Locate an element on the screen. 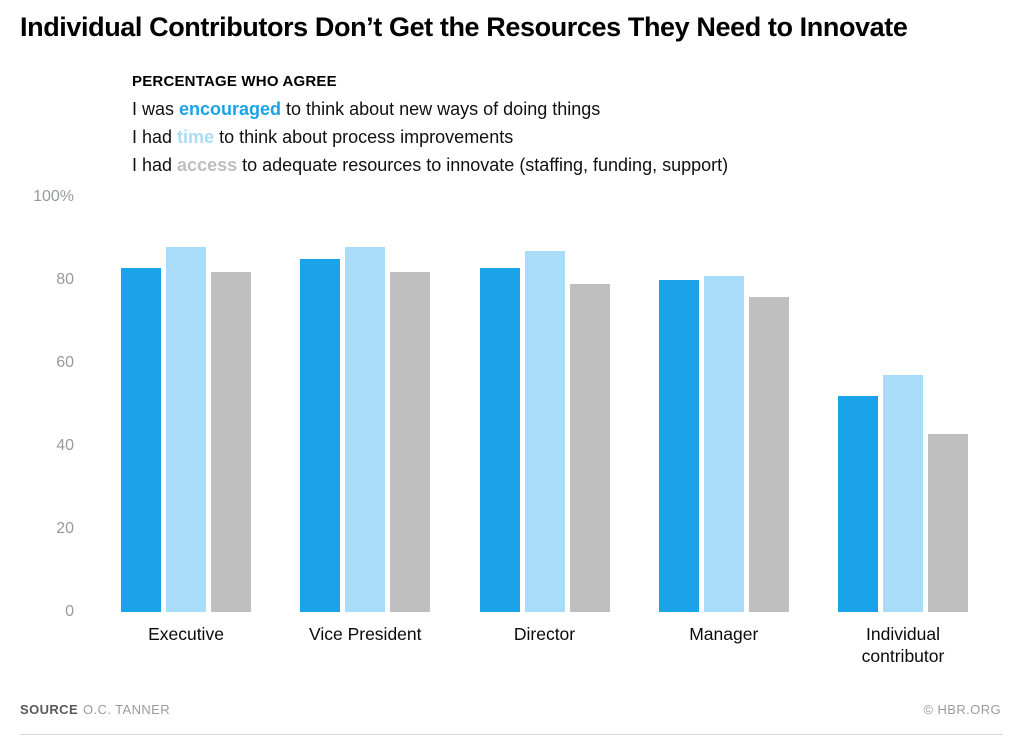 The height and width of the screenshot is (743, 1023). bar-group: Executive is located at coordinates (186, 421).